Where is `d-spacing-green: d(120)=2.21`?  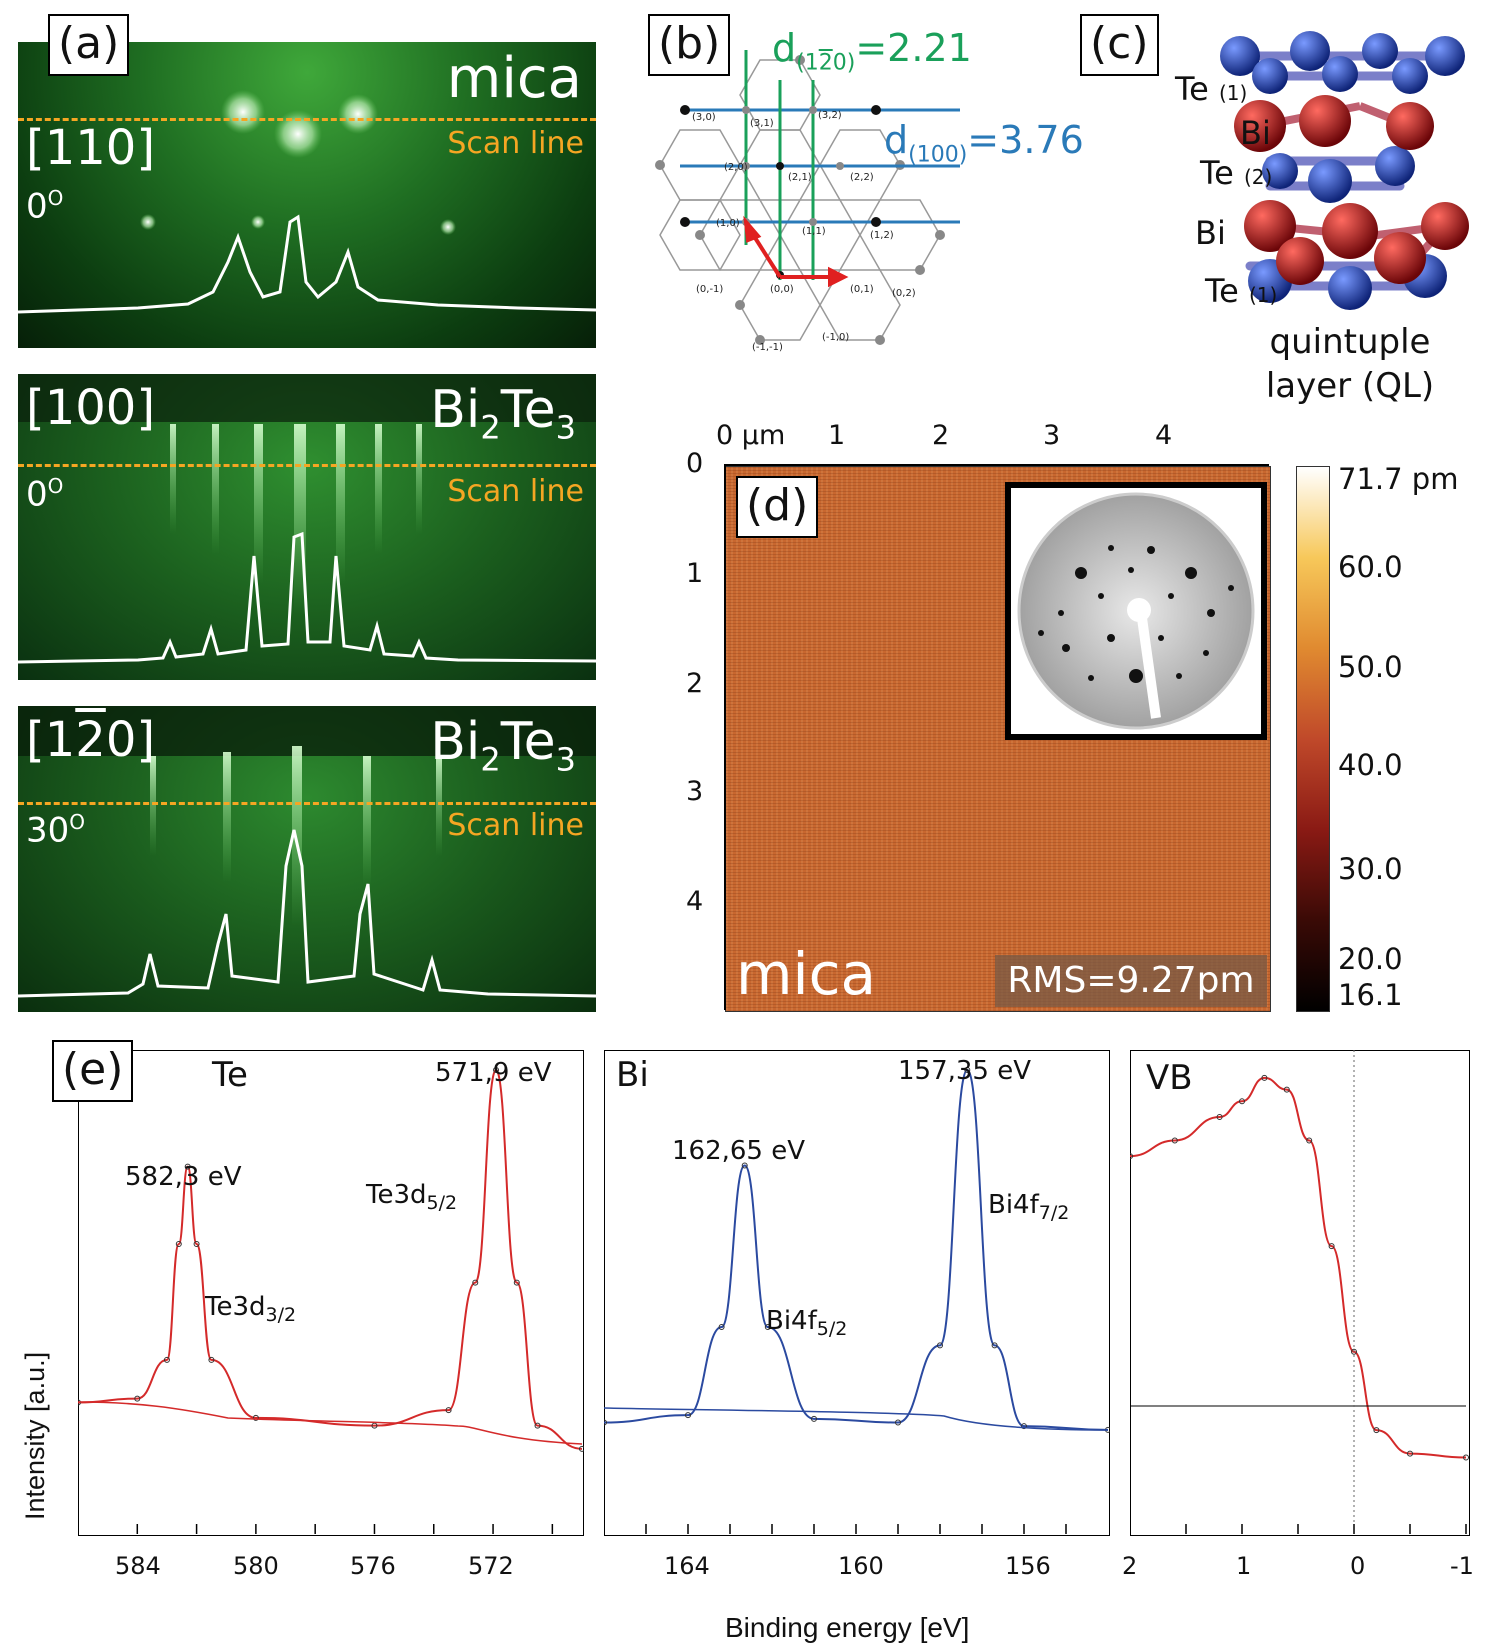
d-spacing-green: d(120)=2.21 is located at coordinates (872, 51).